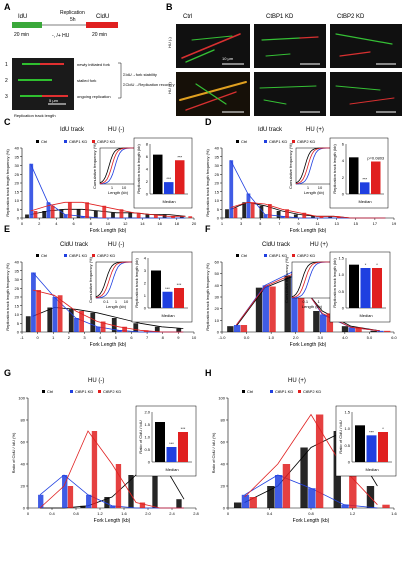 The height and width of the screenshot is (564, 406). What do you see at coordinates (168, 201) in the screenshot?
I see `panel-c-median-label: Median` at bounding box center [168, 201].